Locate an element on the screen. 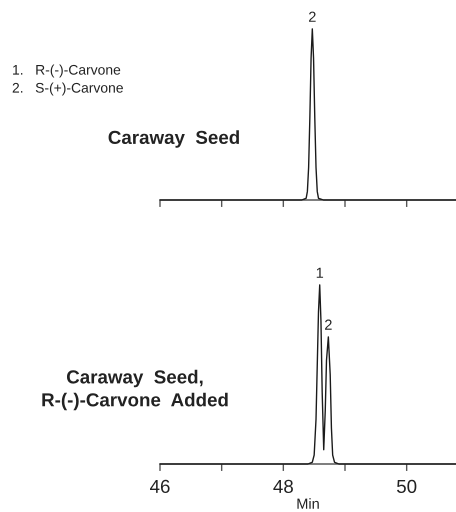  x-tick-label: 48 is located at coordinates (283, 487).